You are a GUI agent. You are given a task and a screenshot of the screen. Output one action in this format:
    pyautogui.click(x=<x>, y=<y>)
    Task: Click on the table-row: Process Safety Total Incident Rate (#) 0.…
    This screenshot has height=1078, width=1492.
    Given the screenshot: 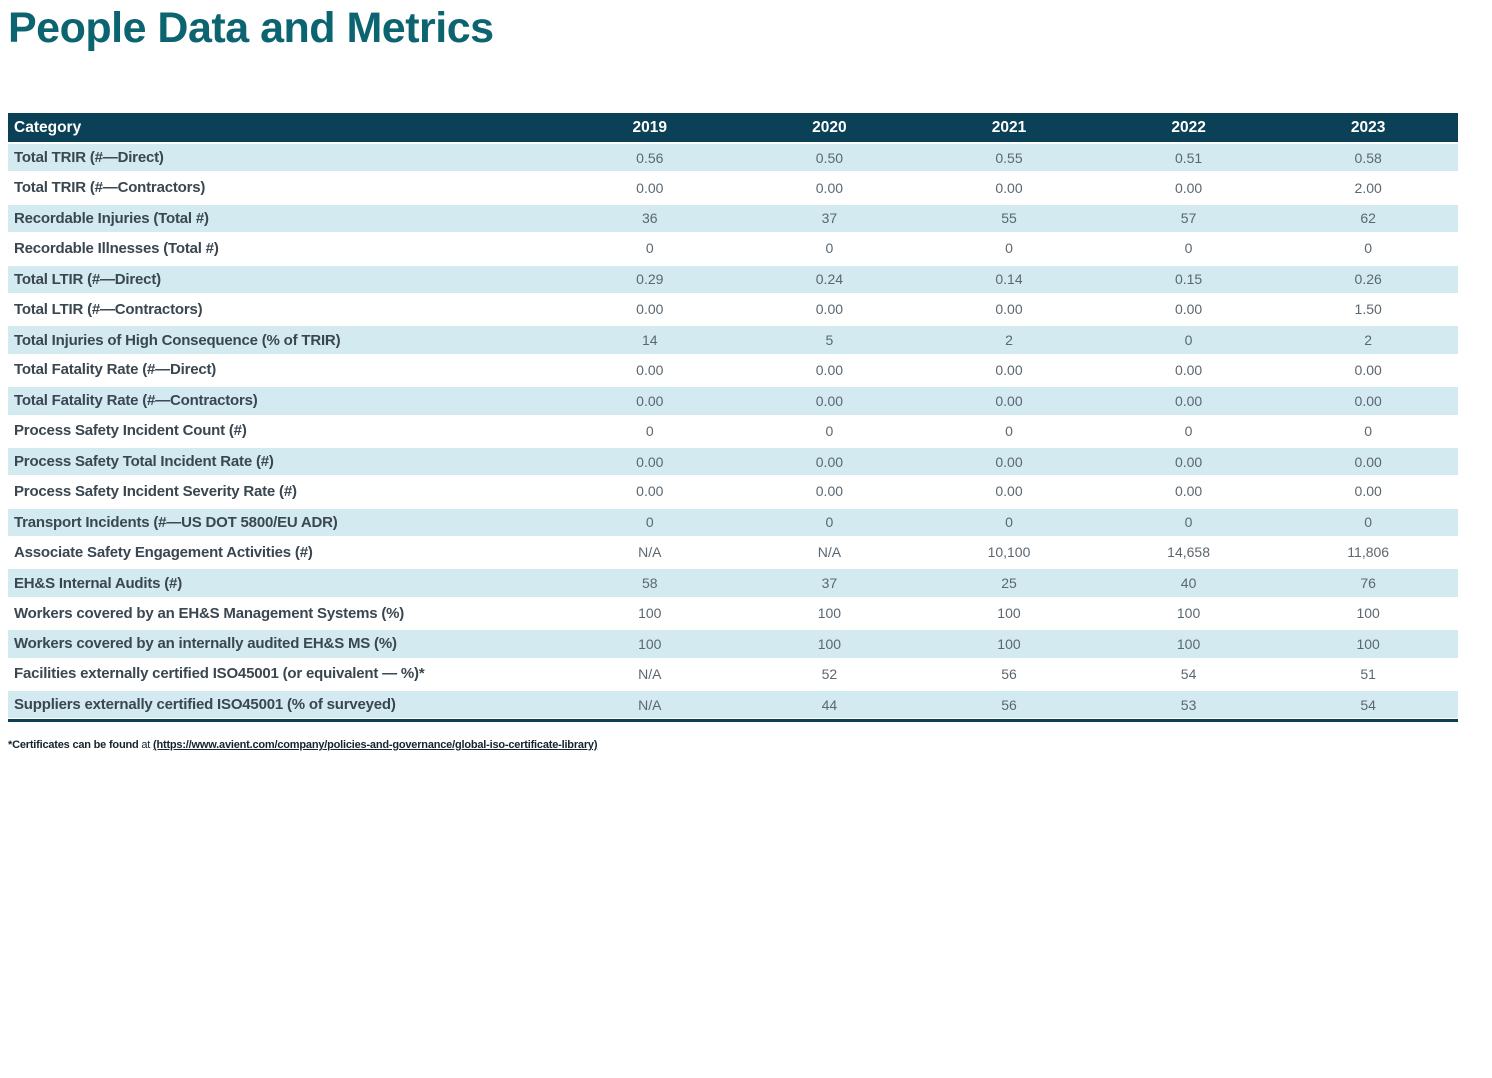 What is the action you would take?
    pyautogui.click(x=733, y=461)
    